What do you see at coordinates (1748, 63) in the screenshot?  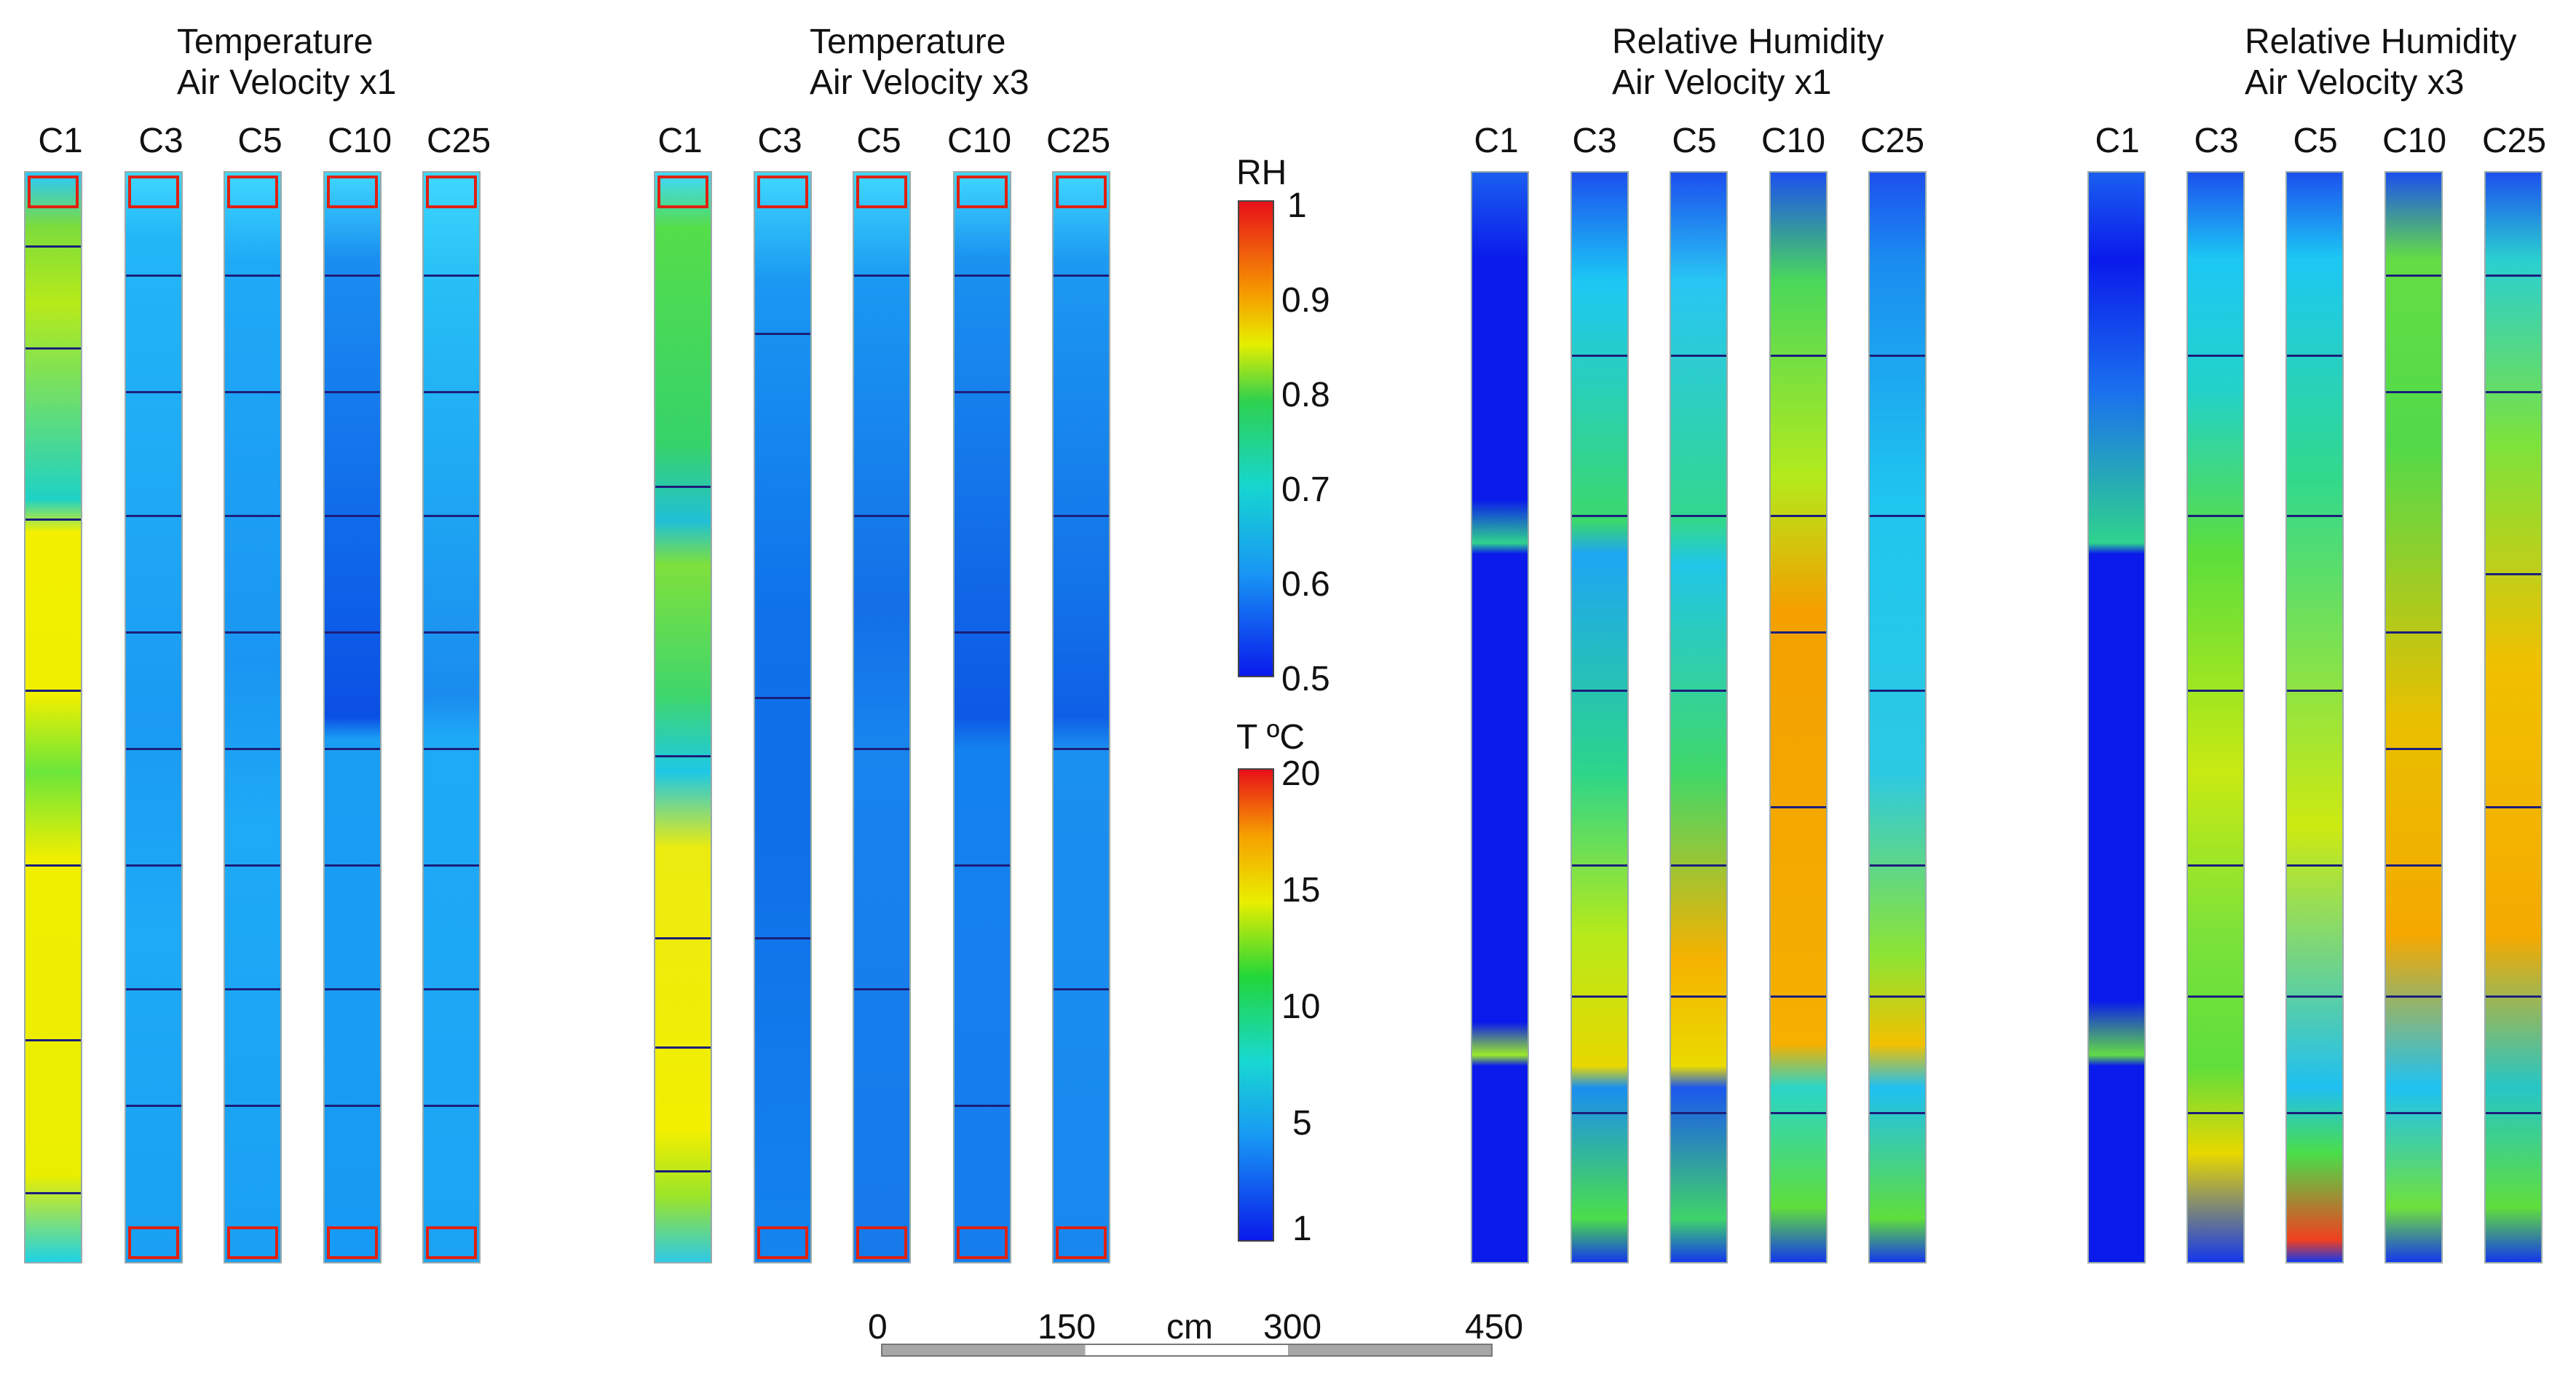 I see `panel-3-title: Relative Humidity Air Velocity x1` at bounding box center [1748, 63].